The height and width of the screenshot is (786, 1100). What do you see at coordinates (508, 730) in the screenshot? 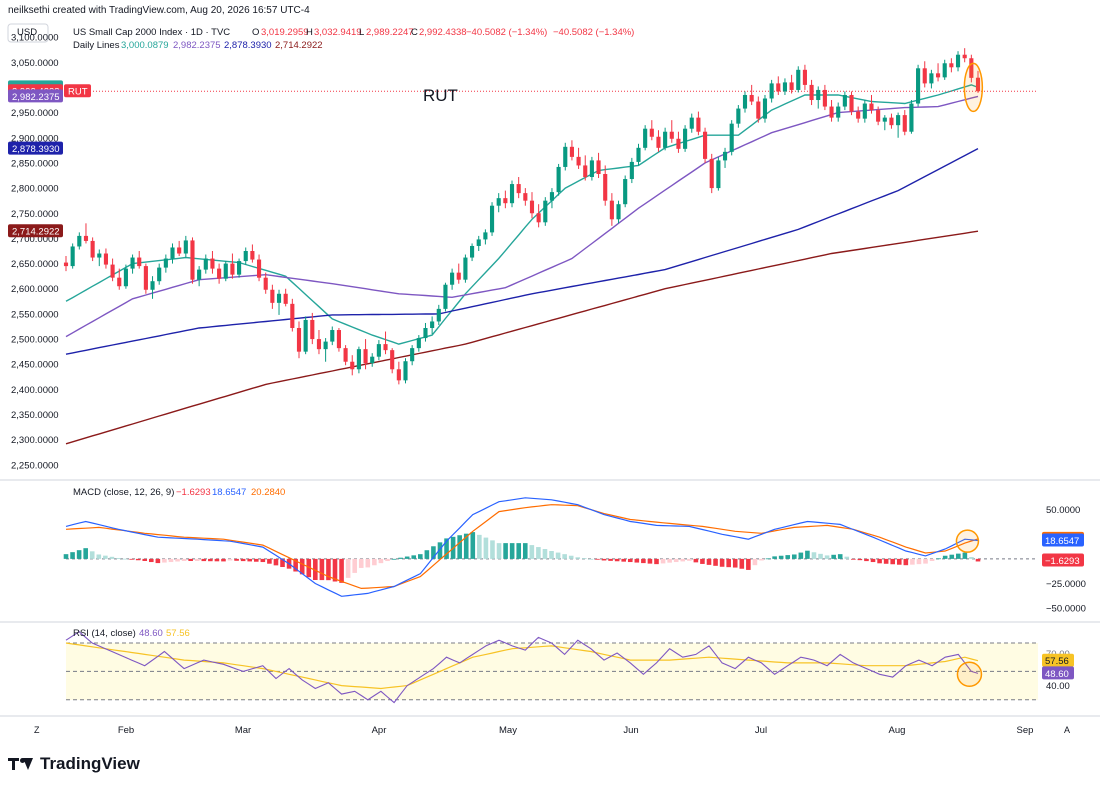
I see `x-month-label: May` at bounding box center [508, 730].